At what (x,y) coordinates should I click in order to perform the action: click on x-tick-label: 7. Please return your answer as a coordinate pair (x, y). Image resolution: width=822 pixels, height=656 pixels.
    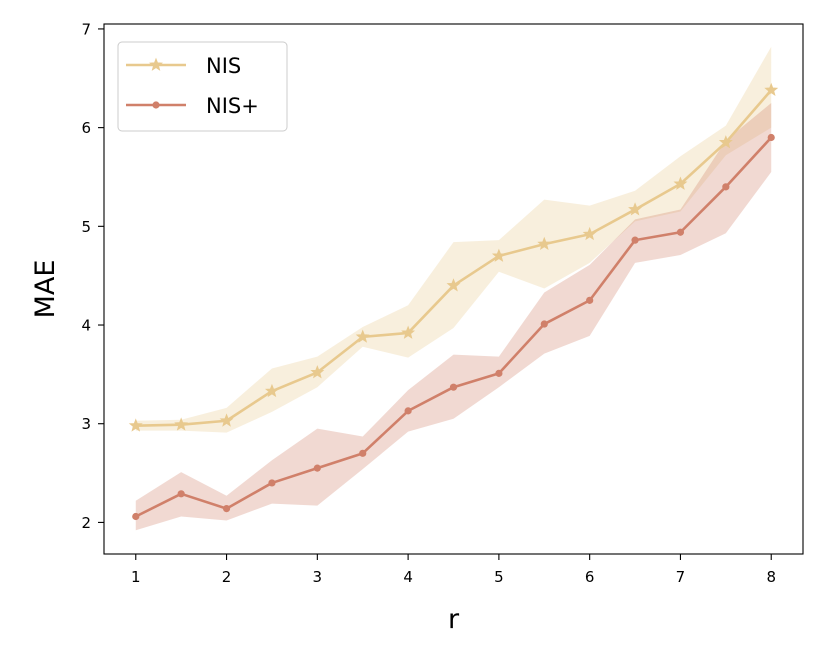
    Looking at the image, I should click on (681, 577).